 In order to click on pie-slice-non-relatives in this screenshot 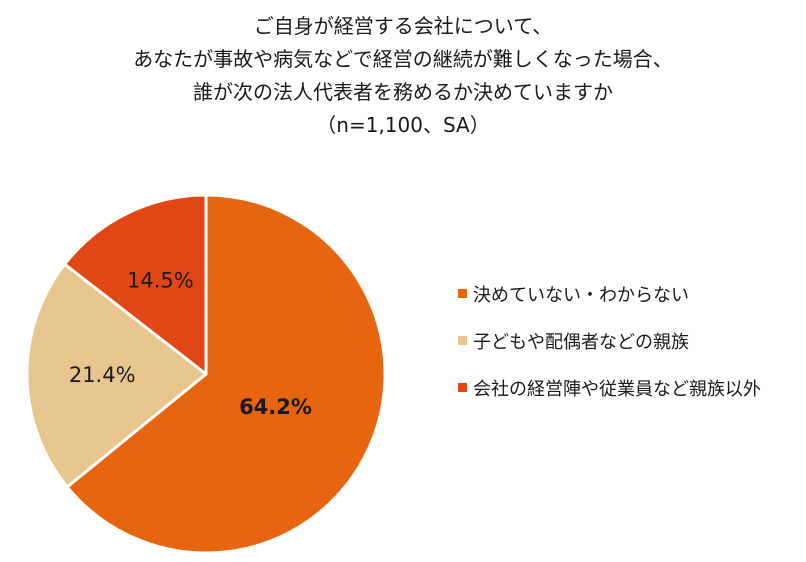, I will do `click(135, 284)`.